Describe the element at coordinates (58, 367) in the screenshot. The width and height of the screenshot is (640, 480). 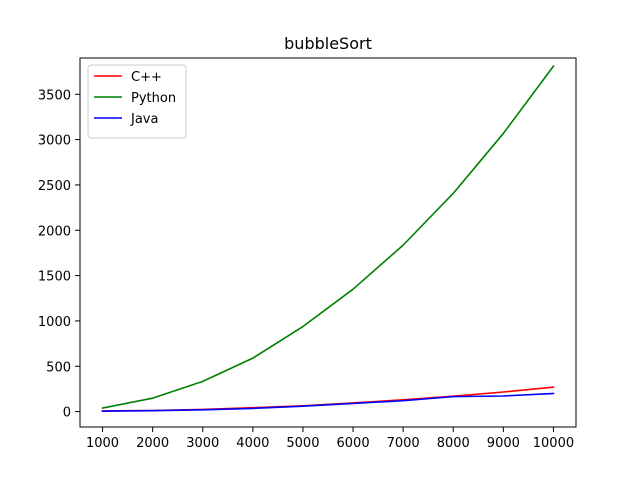
I see `y-tick-label: 500` at that location.